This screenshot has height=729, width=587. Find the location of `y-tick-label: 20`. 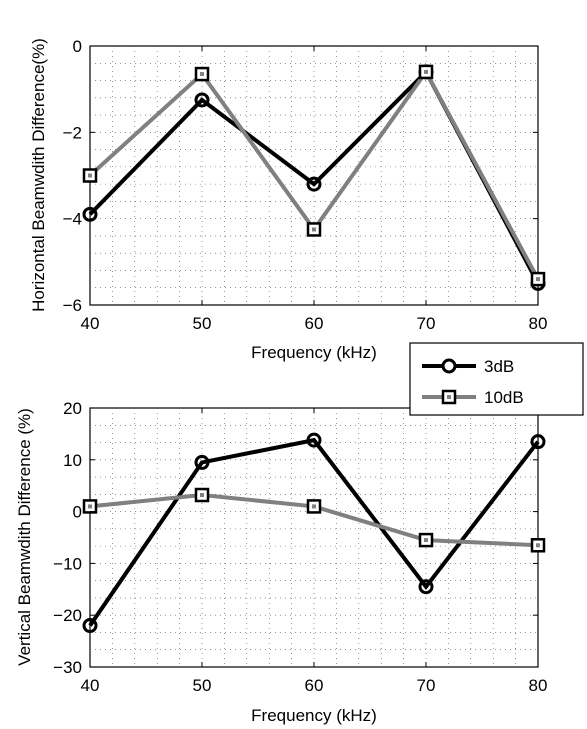

y-tick-label: 20 is located at coordinates (72, 408).